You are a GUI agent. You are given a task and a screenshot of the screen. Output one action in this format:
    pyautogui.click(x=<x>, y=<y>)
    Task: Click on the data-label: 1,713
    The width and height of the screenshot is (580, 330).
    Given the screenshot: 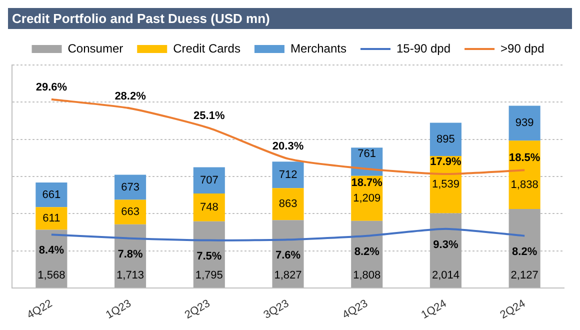 What is the action you would take?
    pyautogui.click(x=130, y=276)
    